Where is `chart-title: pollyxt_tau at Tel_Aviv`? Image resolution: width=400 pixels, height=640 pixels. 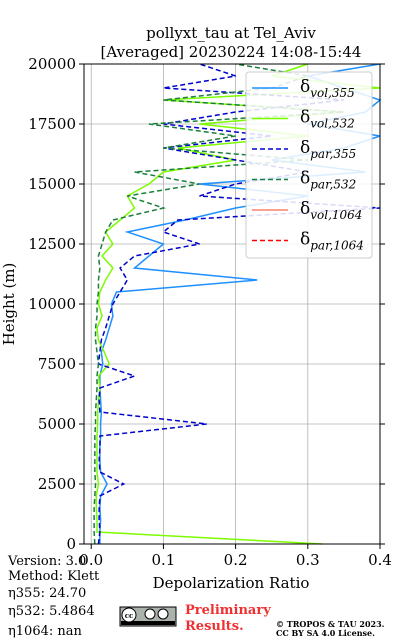
chart-title: pollyxt_tau at Tel_Aviv is located at coordinates (231, 33).